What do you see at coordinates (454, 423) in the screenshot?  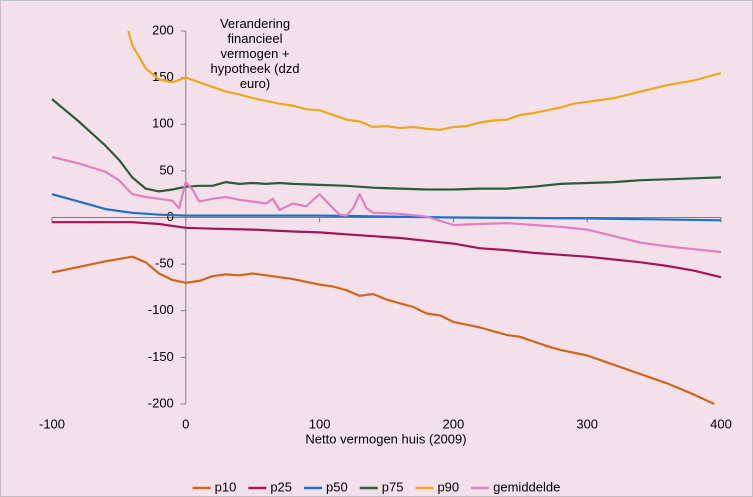 I see `x-tick-label: 200` at bounding box center [454, 423].